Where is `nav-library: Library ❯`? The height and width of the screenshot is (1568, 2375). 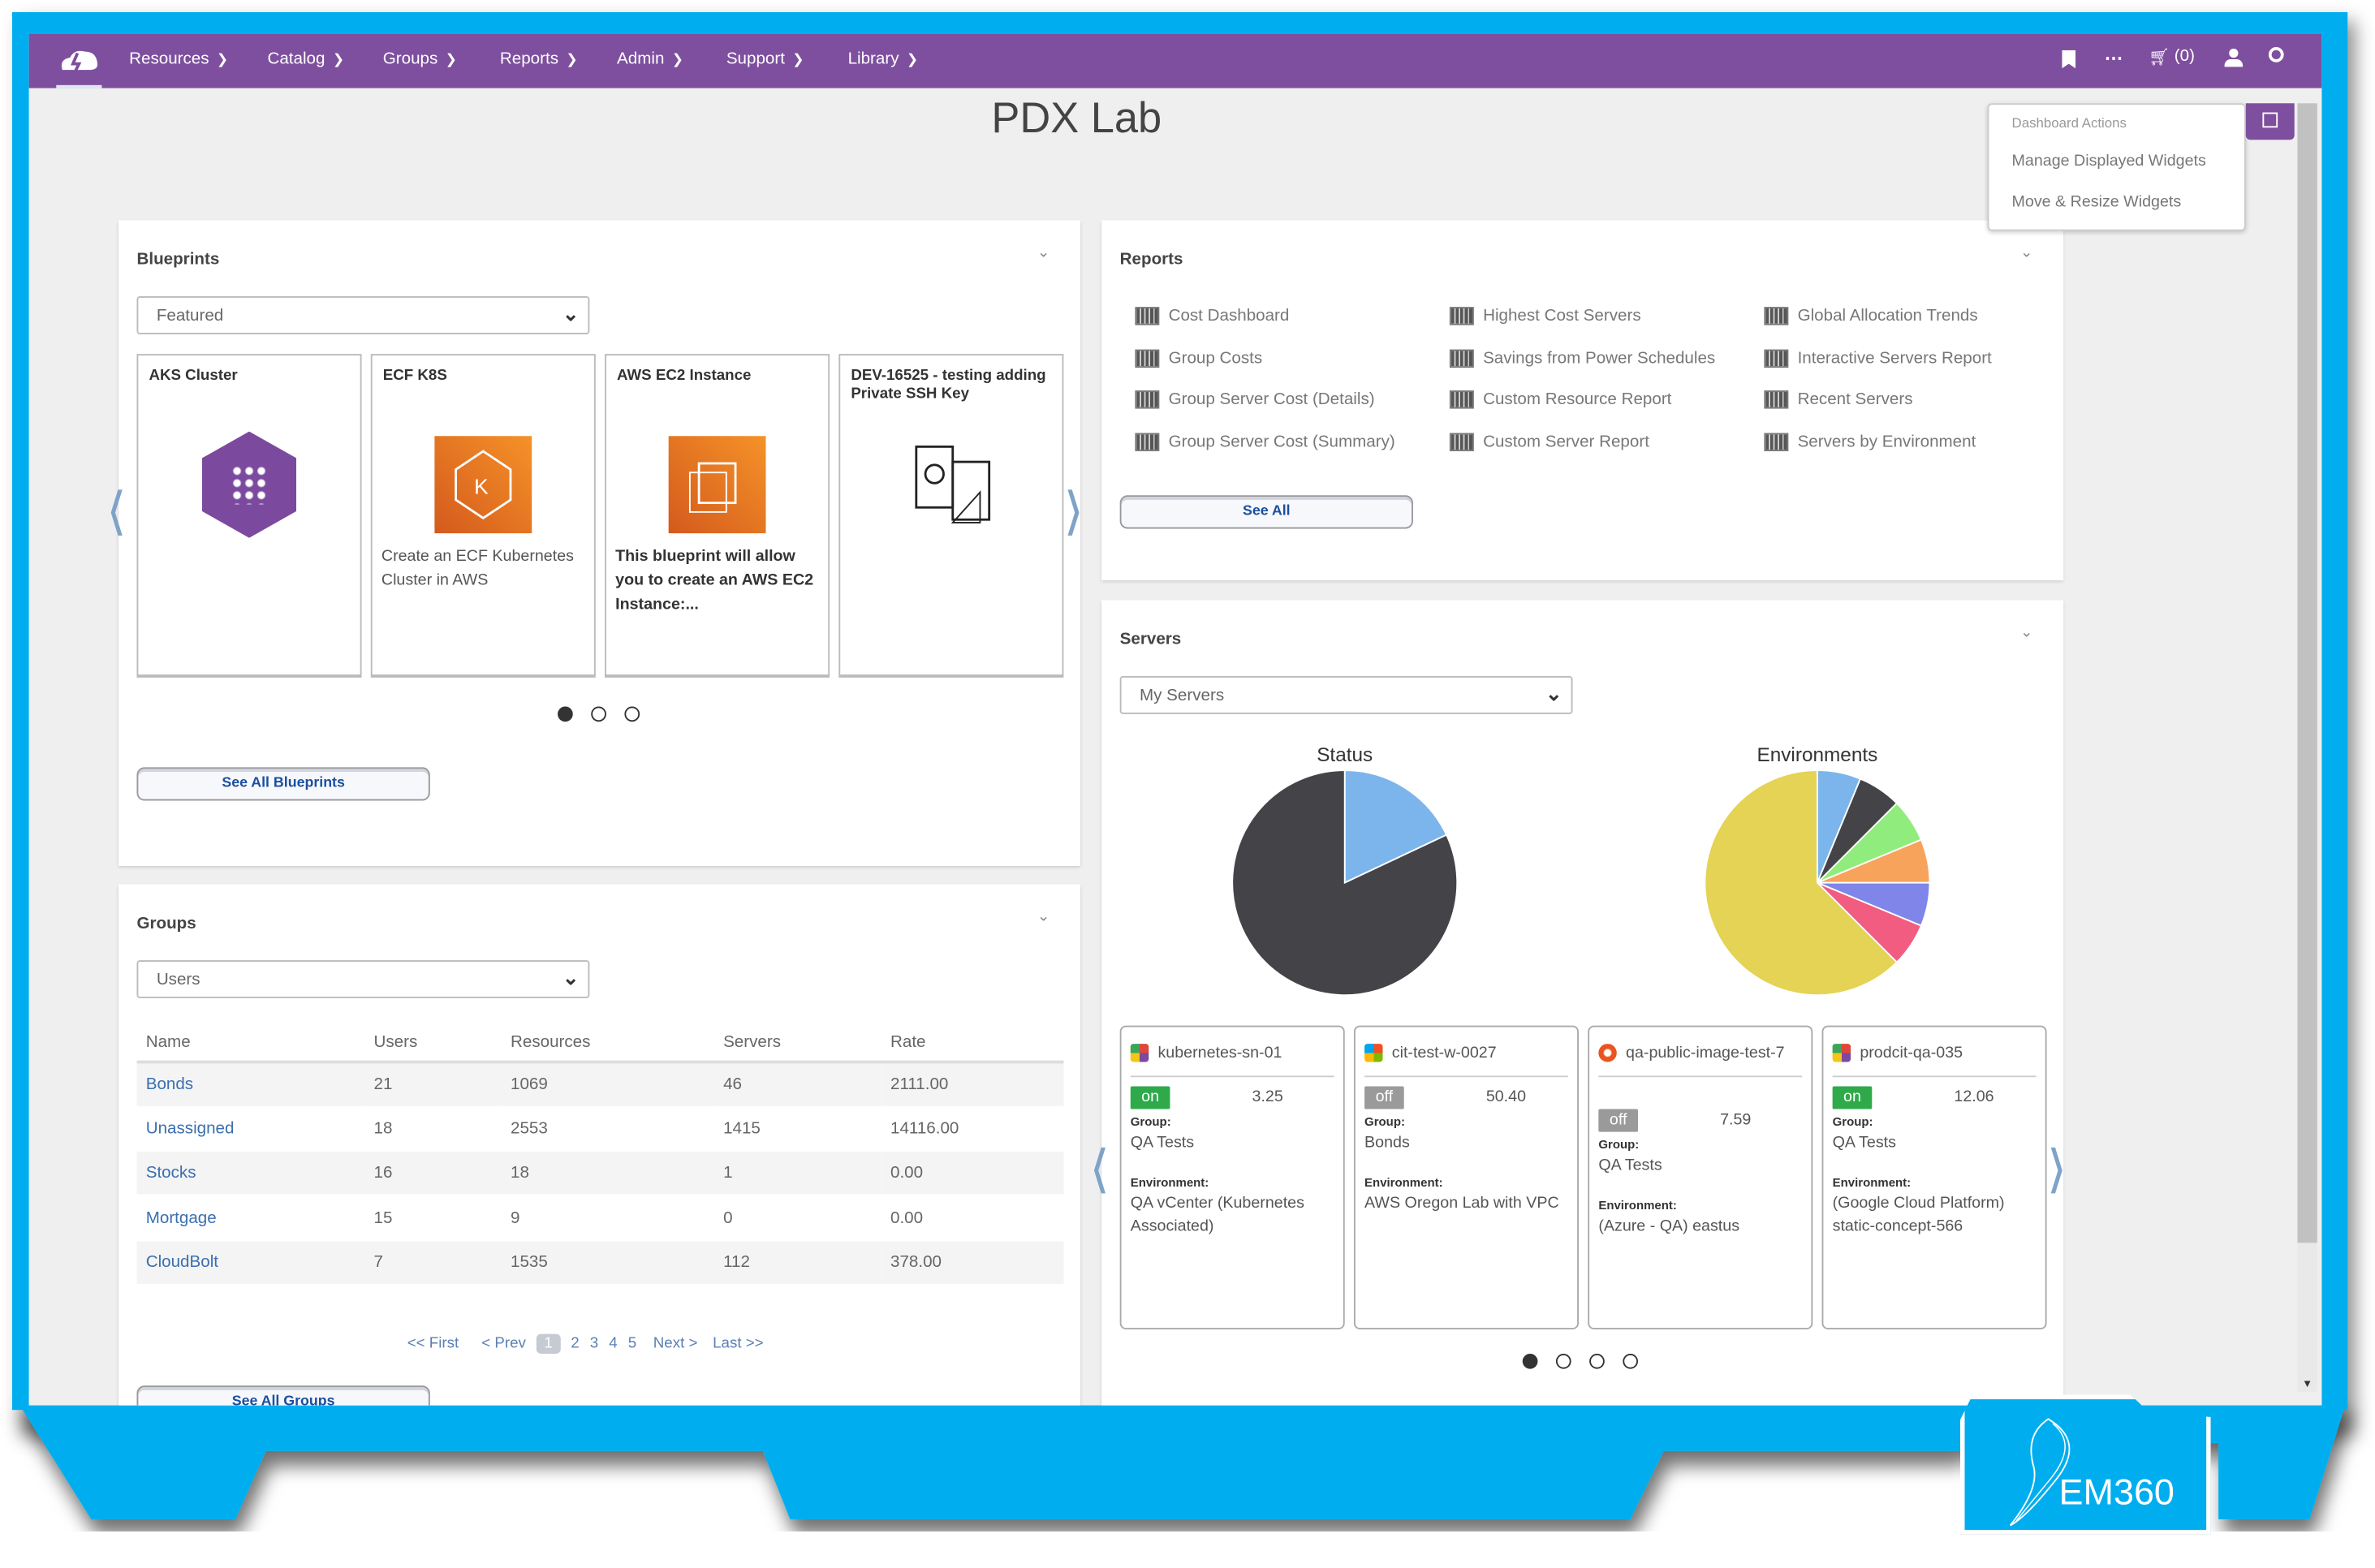 nav-library: Library ❯ is located at coordinates (883, 59).